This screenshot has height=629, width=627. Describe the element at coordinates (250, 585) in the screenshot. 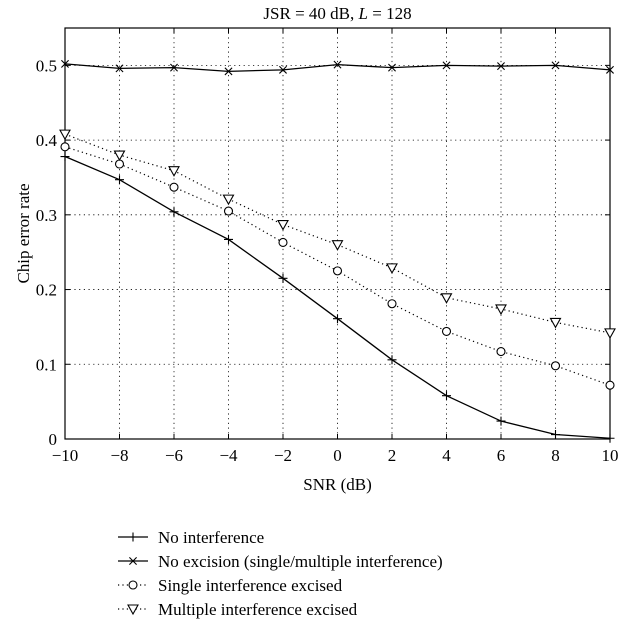

I see `legend-label: Single interference excised` at that location.